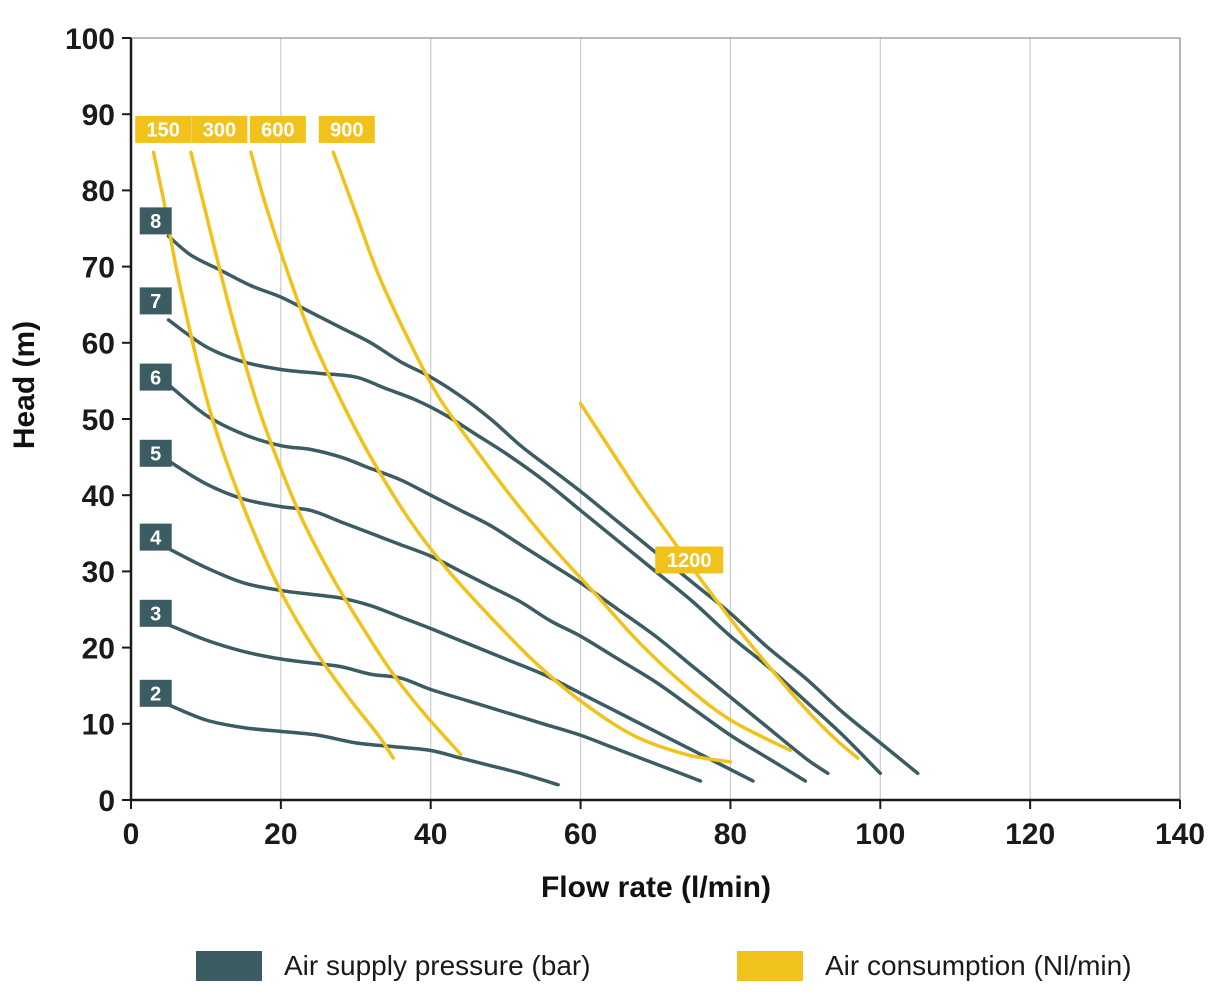 This screenshot has height=1000, width=1212. Describe the element at coordinates (689, 561) in the screenshot. I see `svg-text: 1200` at that location.